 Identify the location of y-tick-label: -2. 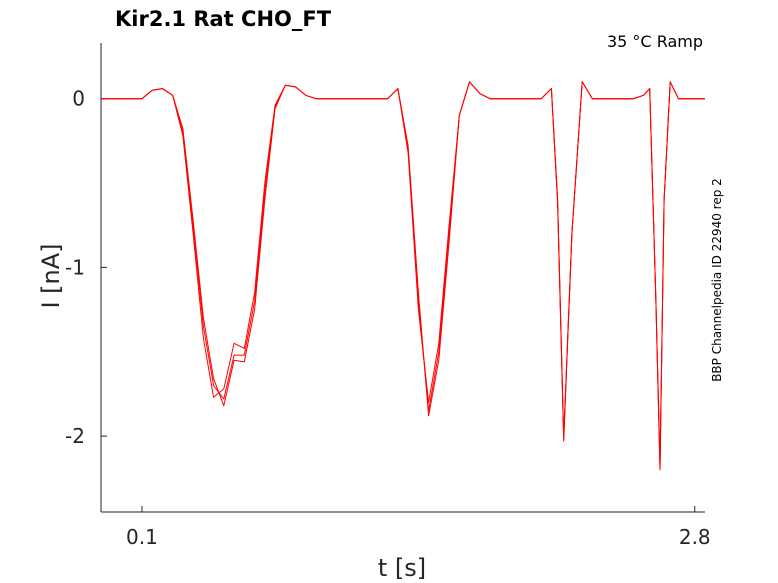
(75, 436).